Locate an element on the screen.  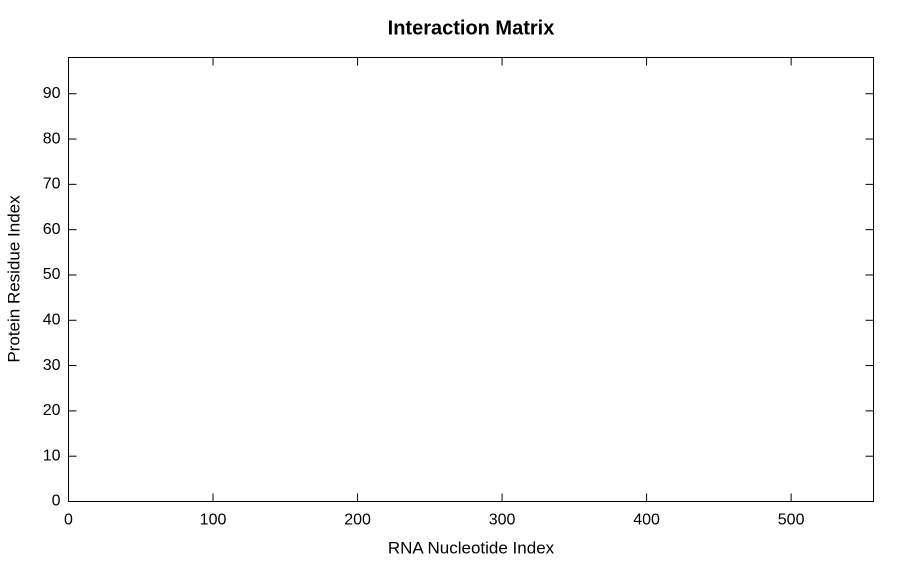
y-tick-label: 60 is located at coordinates (52, 229).